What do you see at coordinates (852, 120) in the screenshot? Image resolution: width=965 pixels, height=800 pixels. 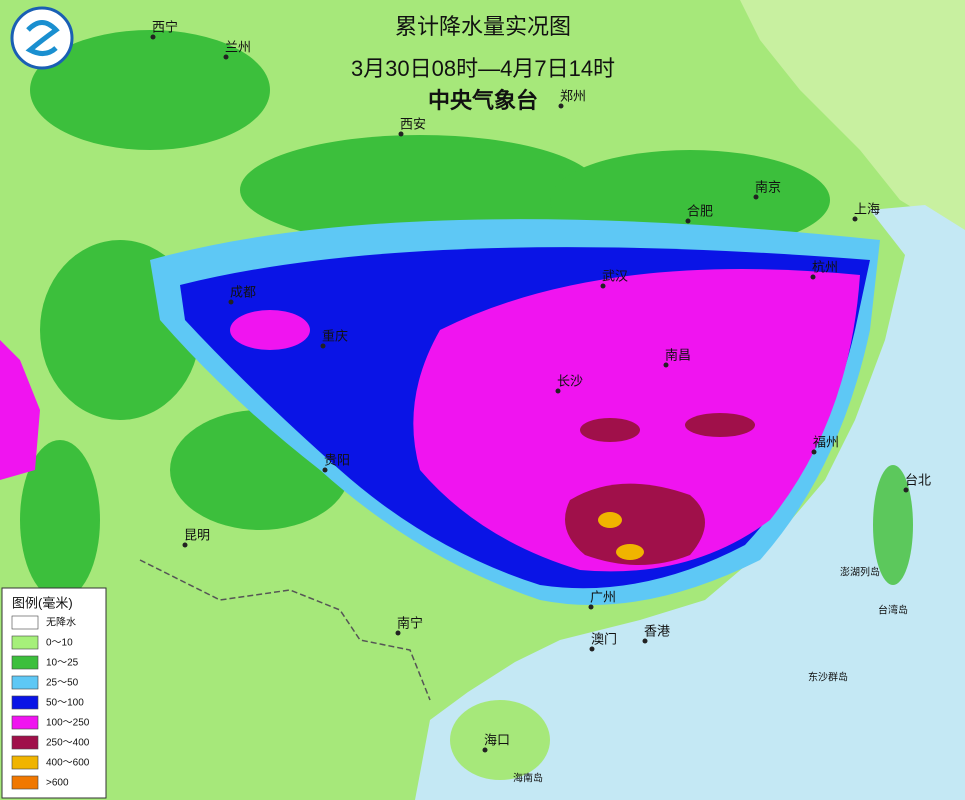 I see `north-east-land` at bounding box center [852, 120].